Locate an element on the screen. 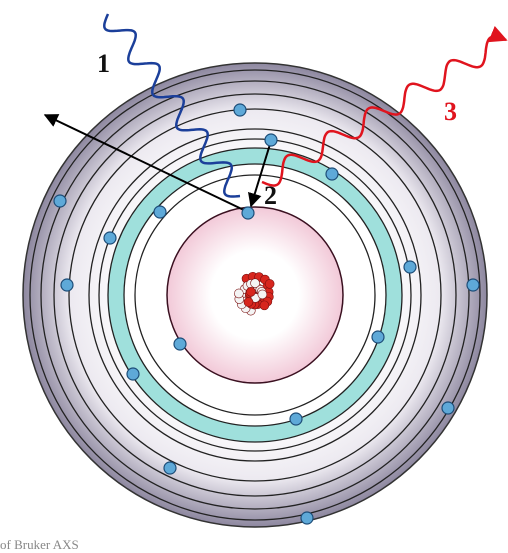  credit: of Bruker AXS is located at coordinates (39, 544).